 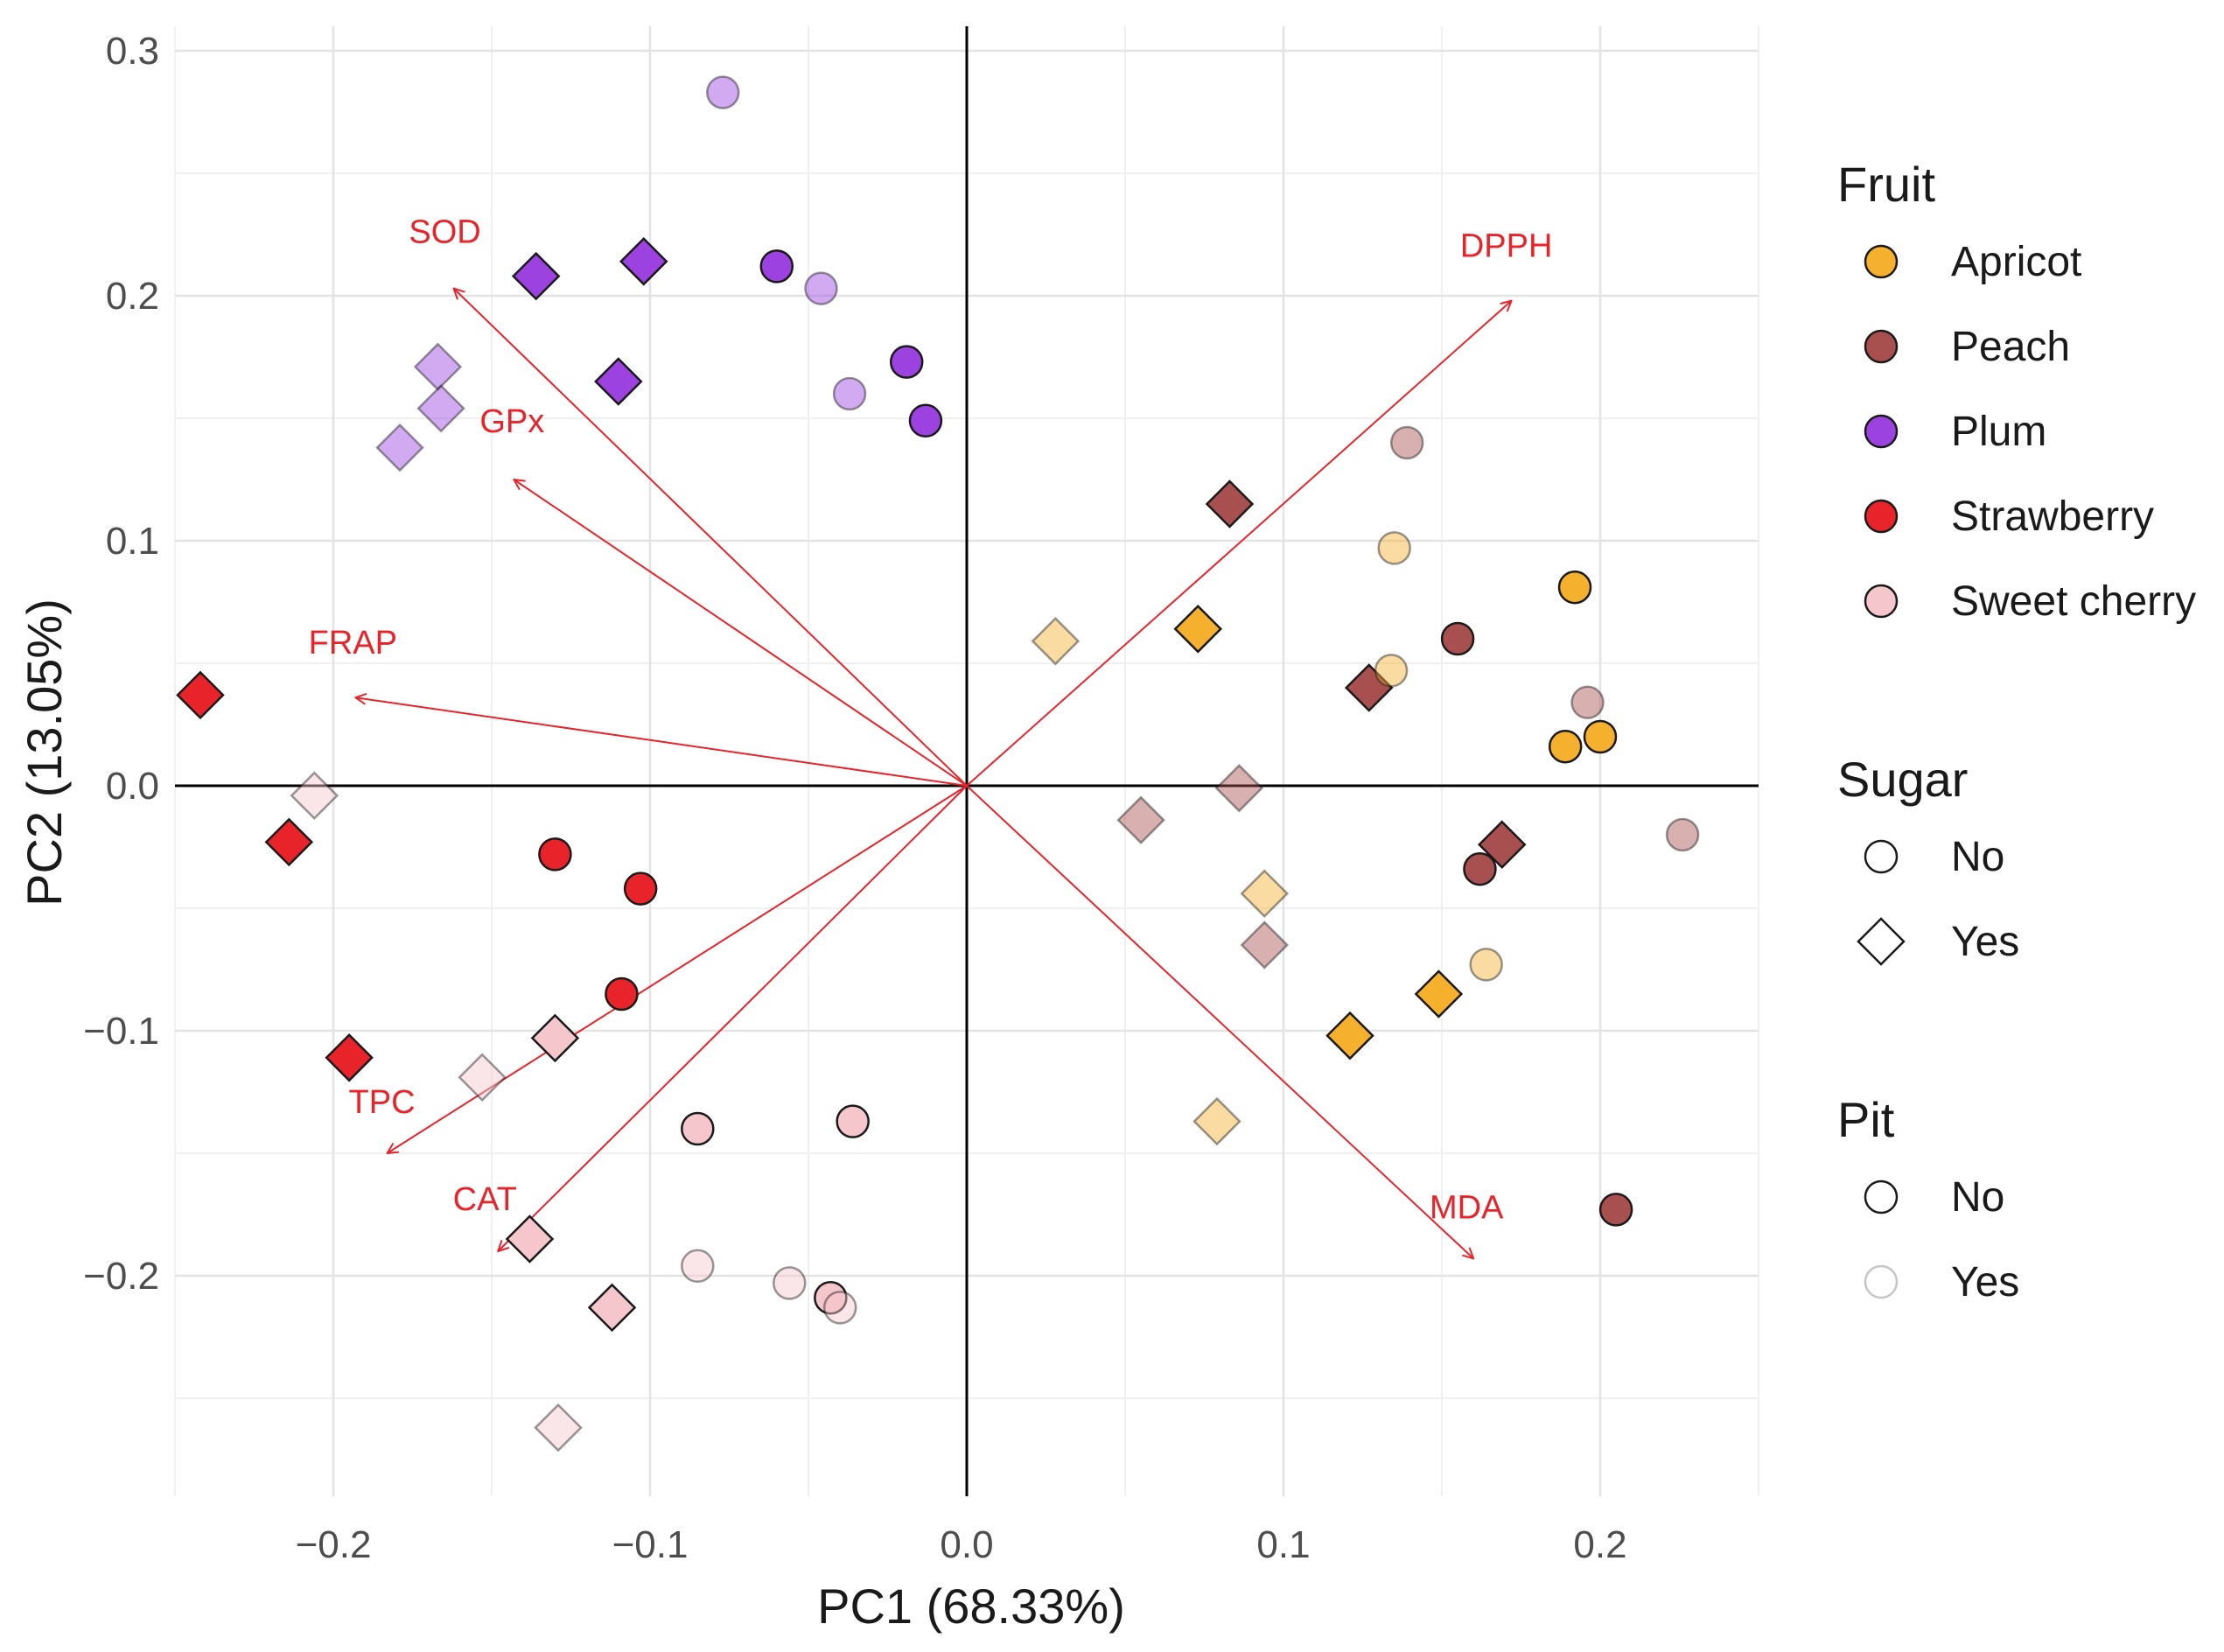 What do you see at coordinates (132, 51) in the screenshot?
I see `y-tick-label: 0.3` at bounding box center [132, 51].